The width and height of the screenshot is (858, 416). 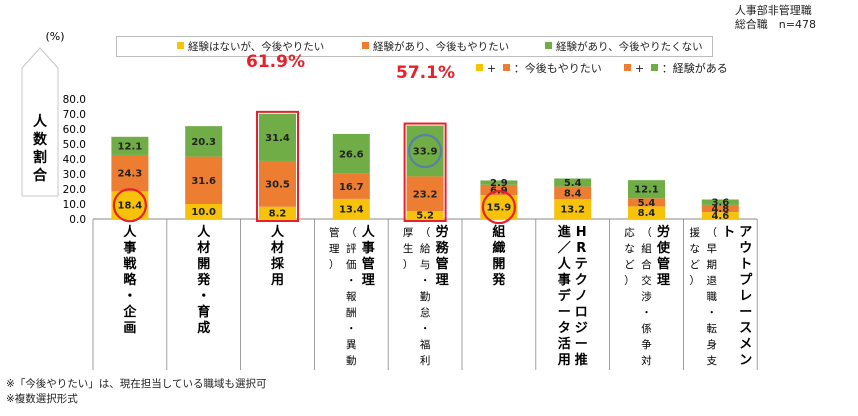 I want to click on data-label: 31.6, so click(x=203, y=181).